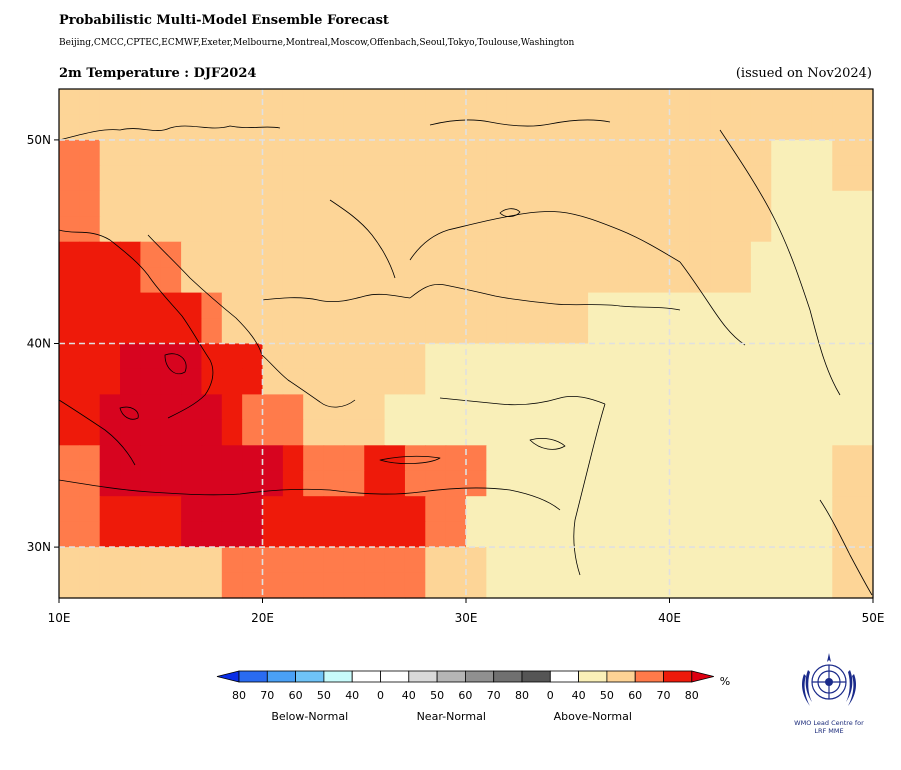  I want to click on lat-tick-label: 30N, so click(39, 547).